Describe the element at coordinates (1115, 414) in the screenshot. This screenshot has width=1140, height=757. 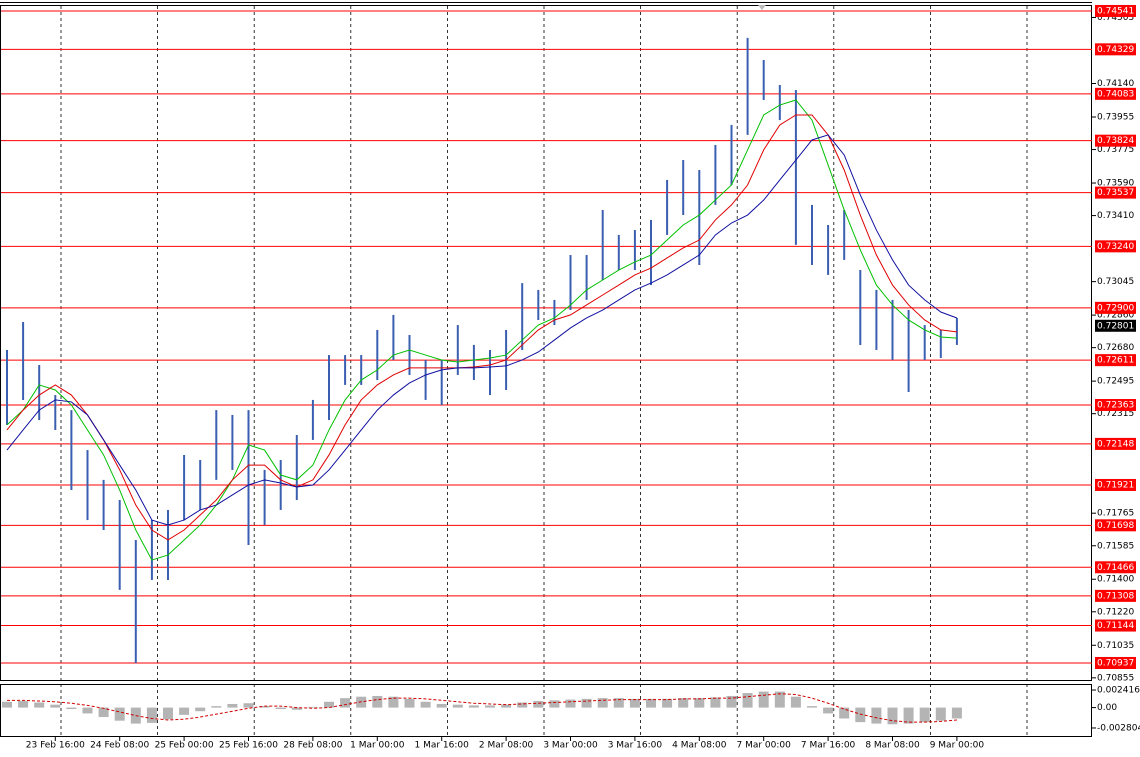
I see `y-tick-label: 0.72315` at that location.